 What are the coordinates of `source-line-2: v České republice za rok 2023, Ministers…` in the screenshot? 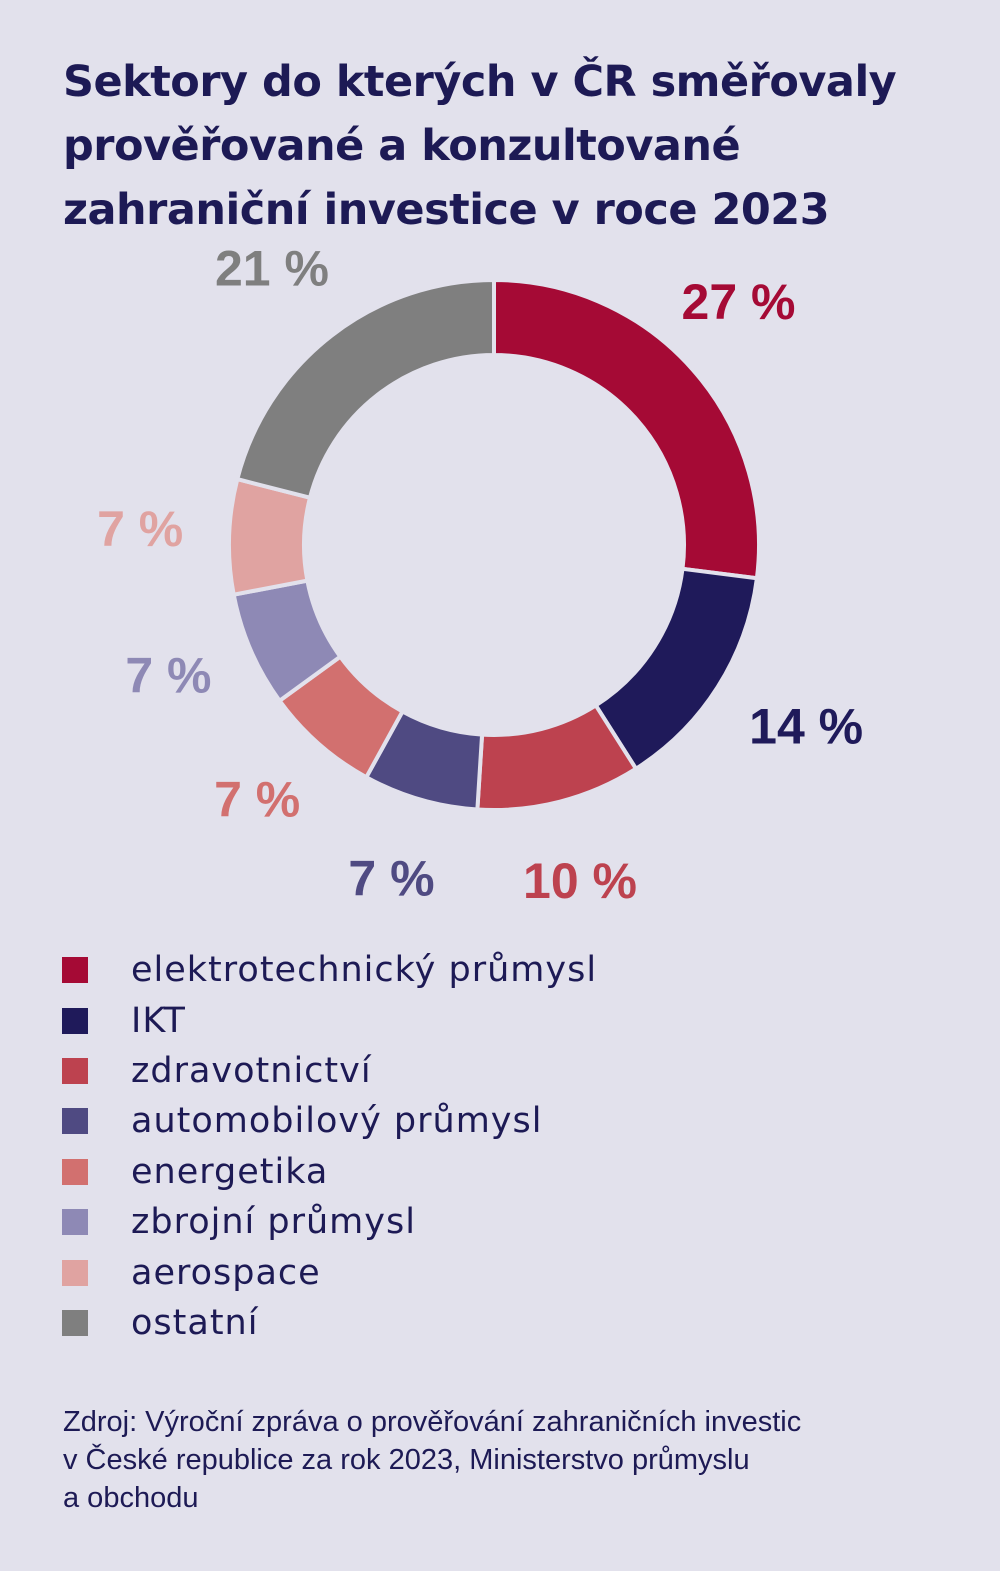 It's located at (406, 1460).